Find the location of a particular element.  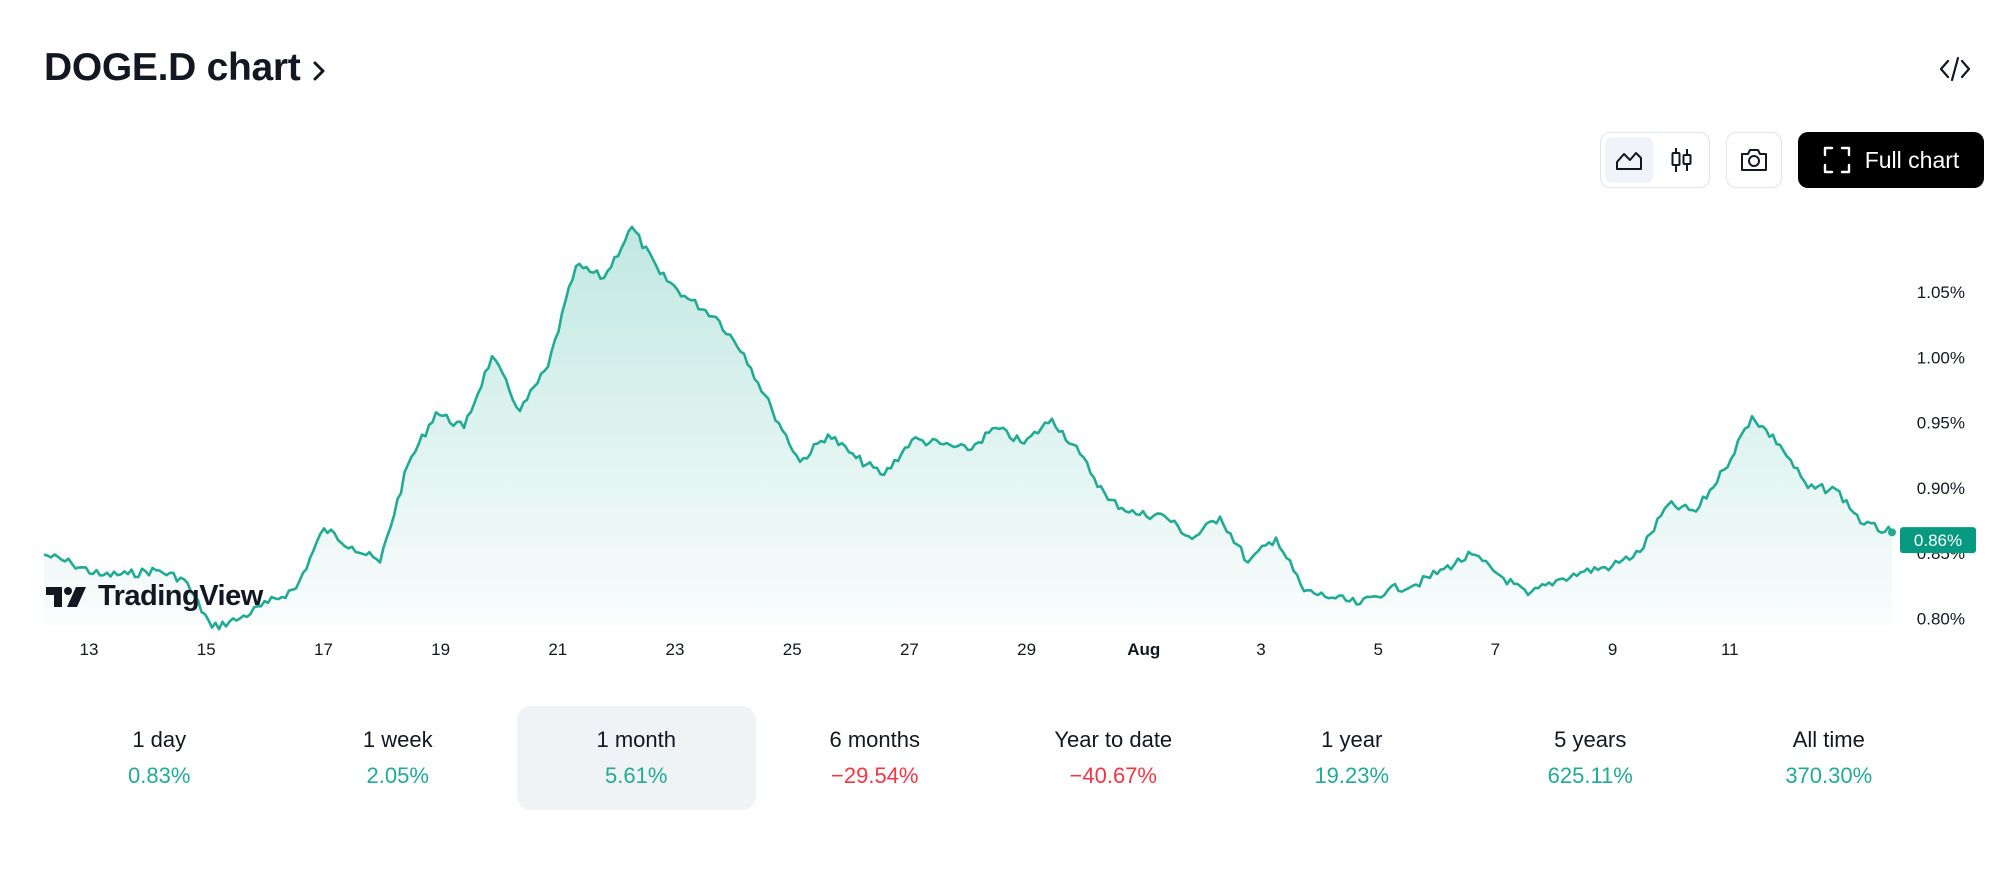

x-tick-label: 5 is located at coordinates (1377, 649).